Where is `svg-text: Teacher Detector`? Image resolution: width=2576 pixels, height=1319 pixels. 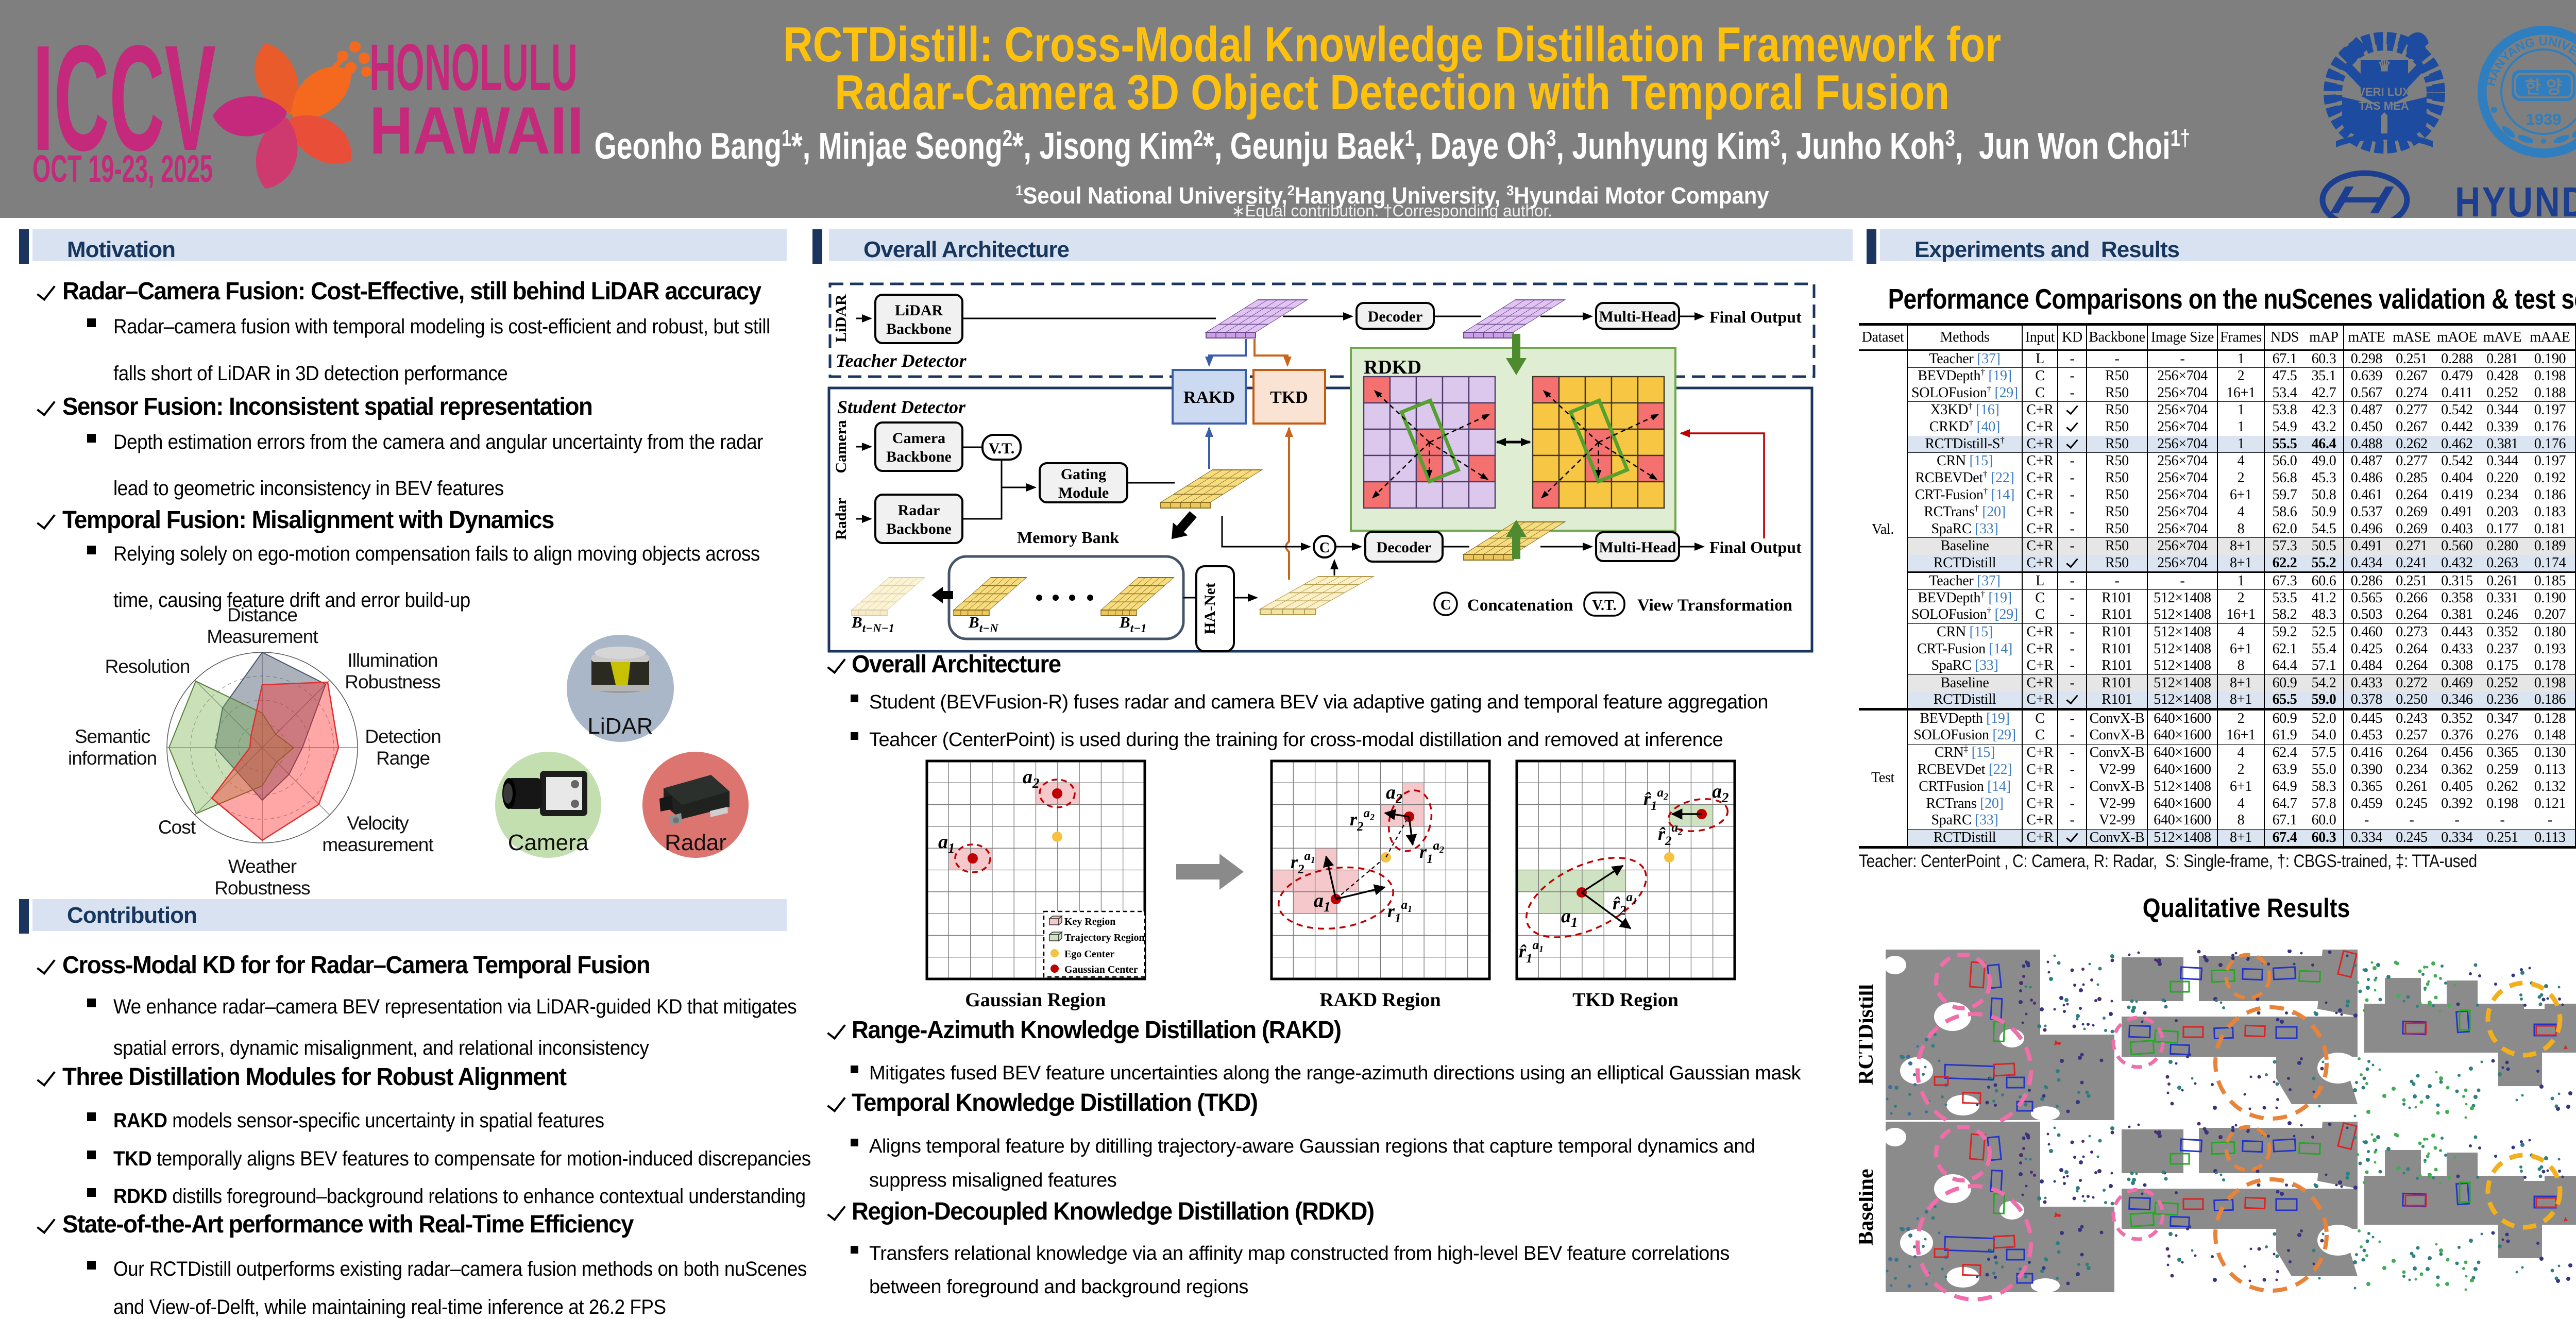 svg-text: Teacher Detector is located at coordinates (901, 361).